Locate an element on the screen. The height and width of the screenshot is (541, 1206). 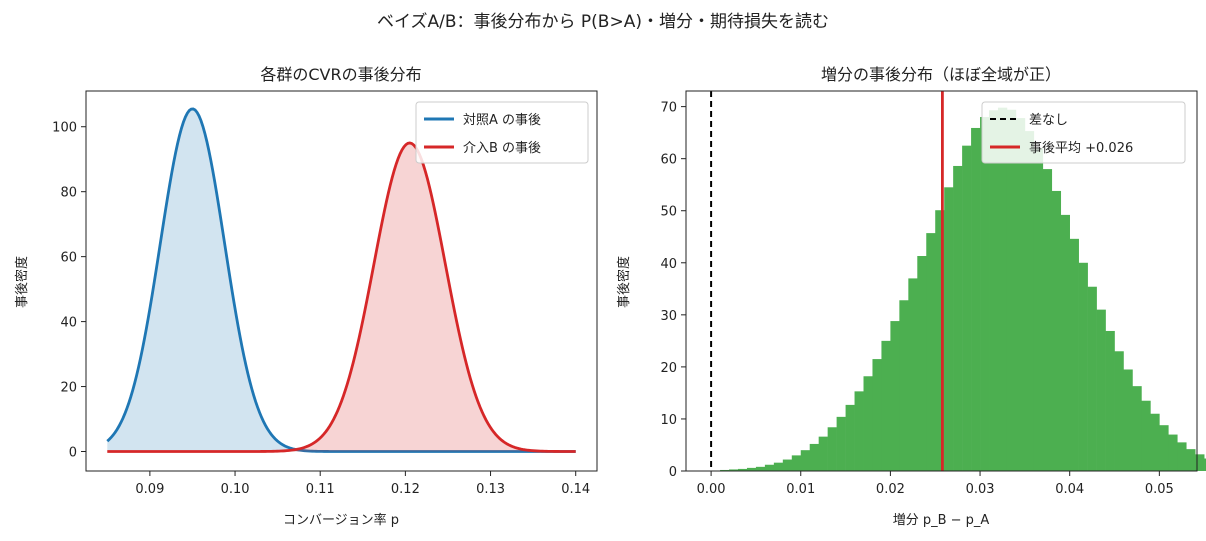
right-x-tick-label: 0.01 is located at coordinates (800, 489).